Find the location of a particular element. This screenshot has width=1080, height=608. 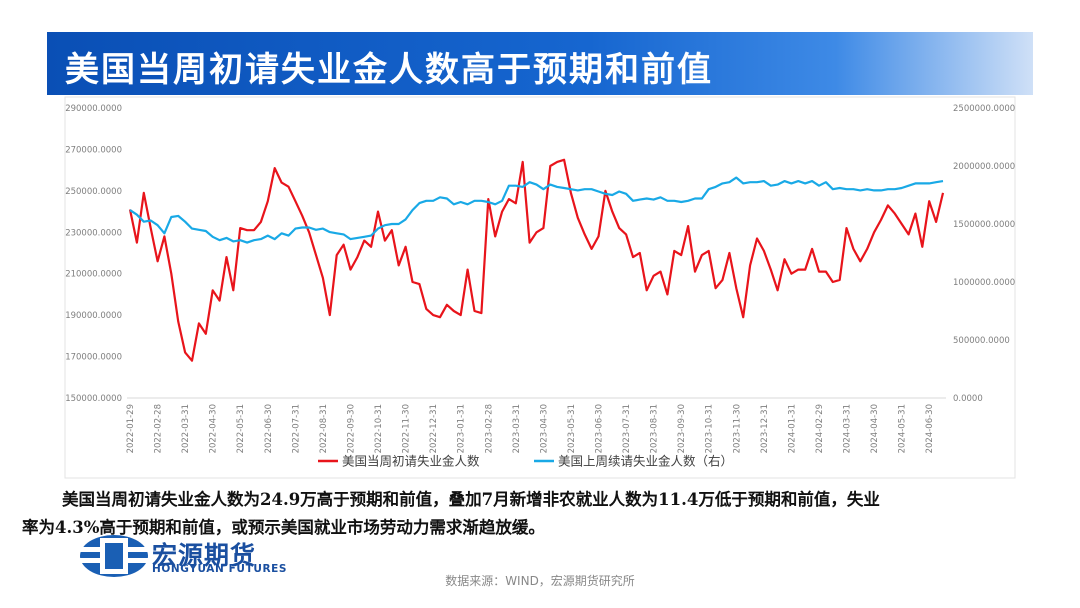

x-tick-label: 2023-07-31 is located at coordinates (627, 428).